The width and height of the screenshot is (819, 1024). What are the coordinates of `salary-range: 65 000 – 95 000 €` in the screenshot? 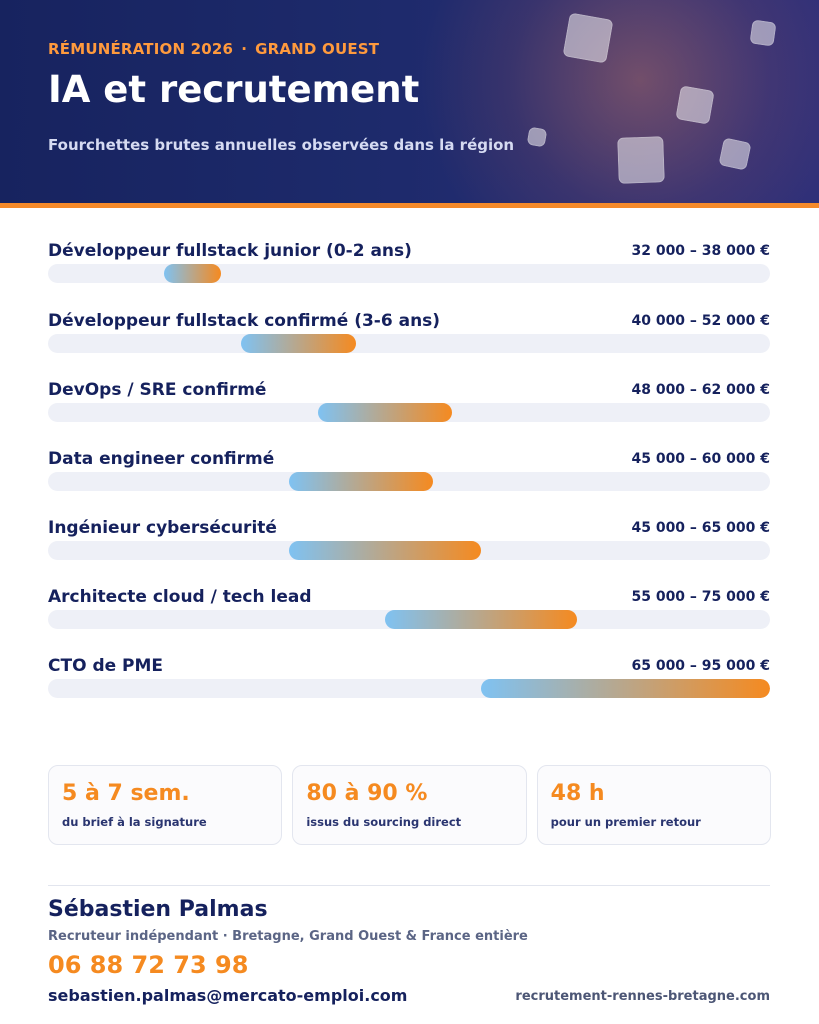 It's located at (700, 666).